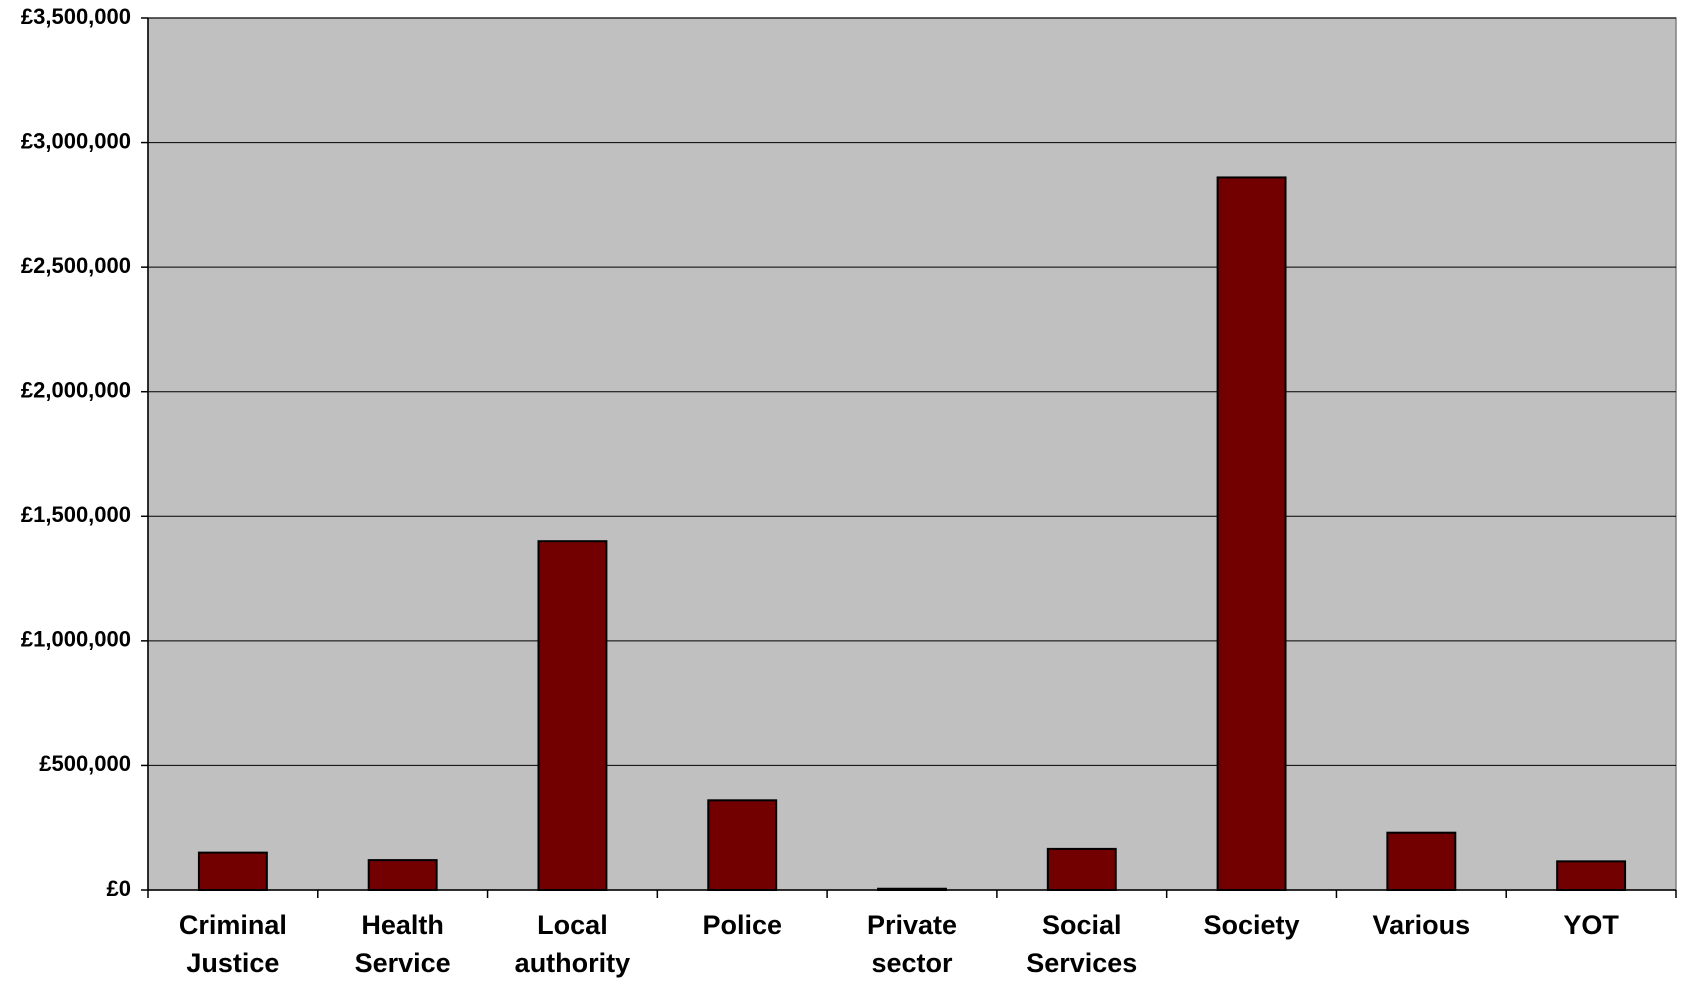 This screenshot has height=986, width=1683. Describe the element at coordinates (76, 514) in the screenshot. I see `y-tick-label: £1,500,000` at that location.